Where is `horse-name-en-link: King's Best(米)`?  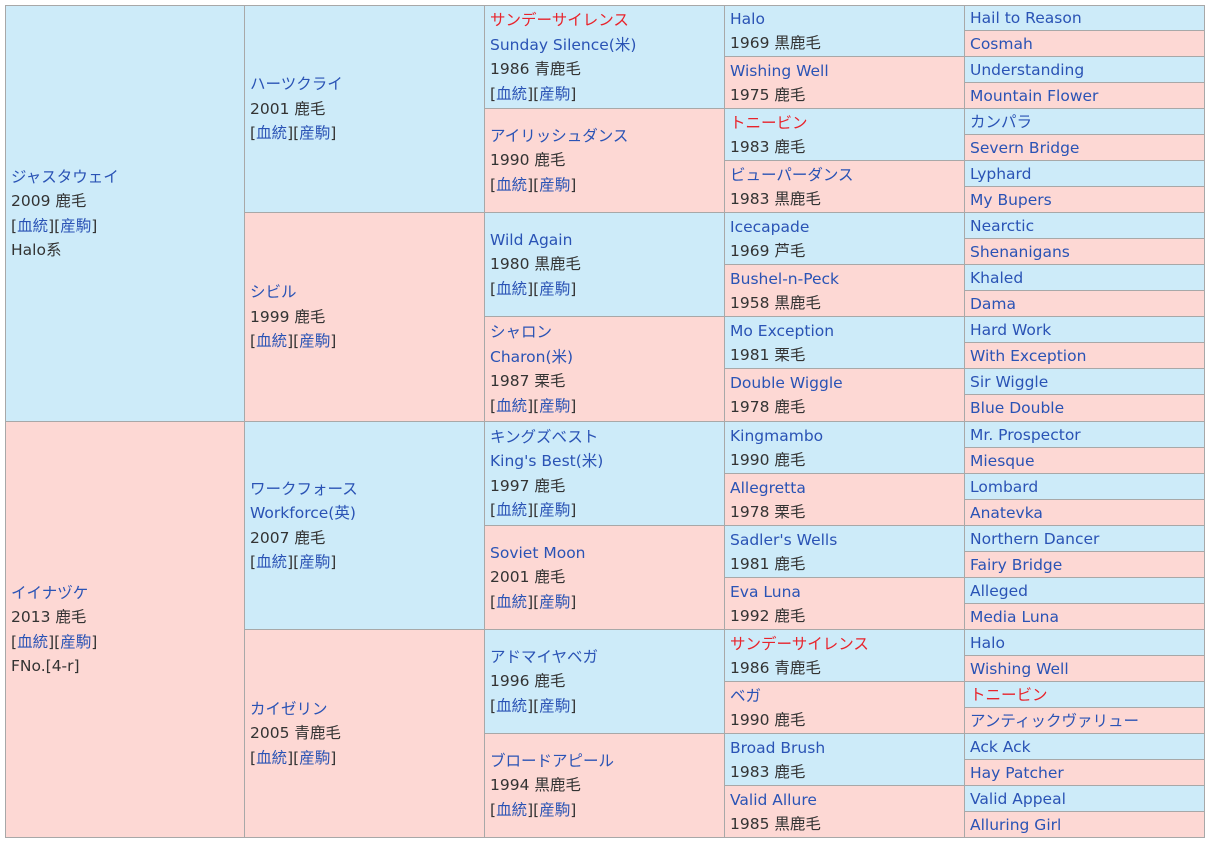
horse-name-en-link: King's Best(米) is located at coordinates (547, 461).